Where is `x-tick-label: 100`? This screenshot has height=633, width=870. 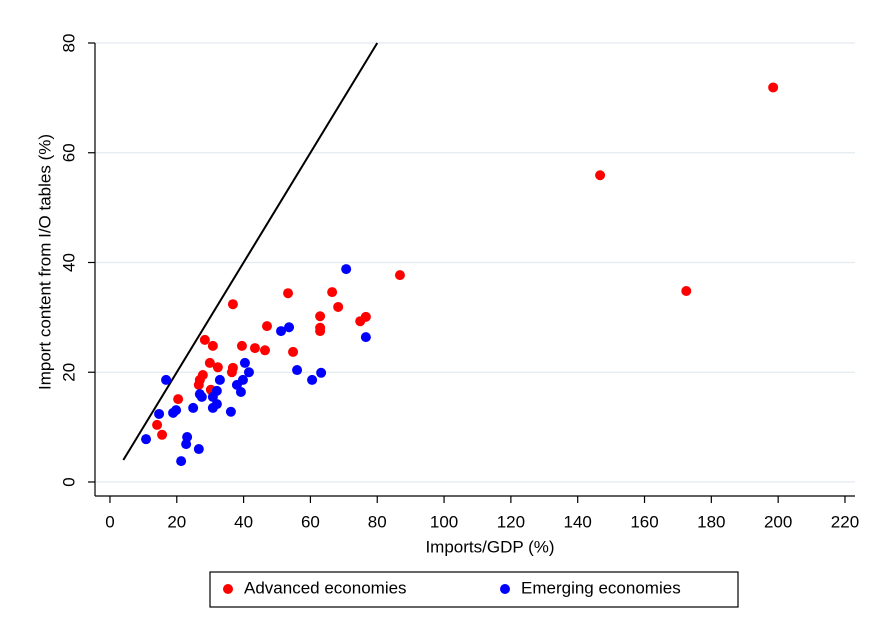 x-tick-label: 100 is located at coordinates (444, 521).